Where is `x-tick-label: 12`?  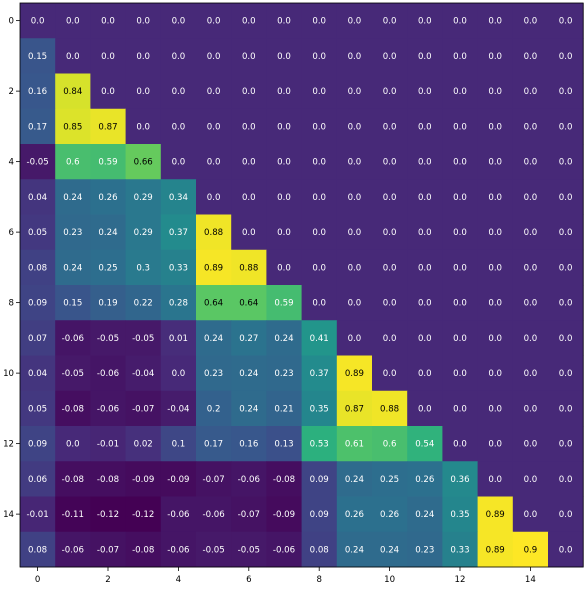 x-tick-label: 12 is located at coordinates (460, 580).